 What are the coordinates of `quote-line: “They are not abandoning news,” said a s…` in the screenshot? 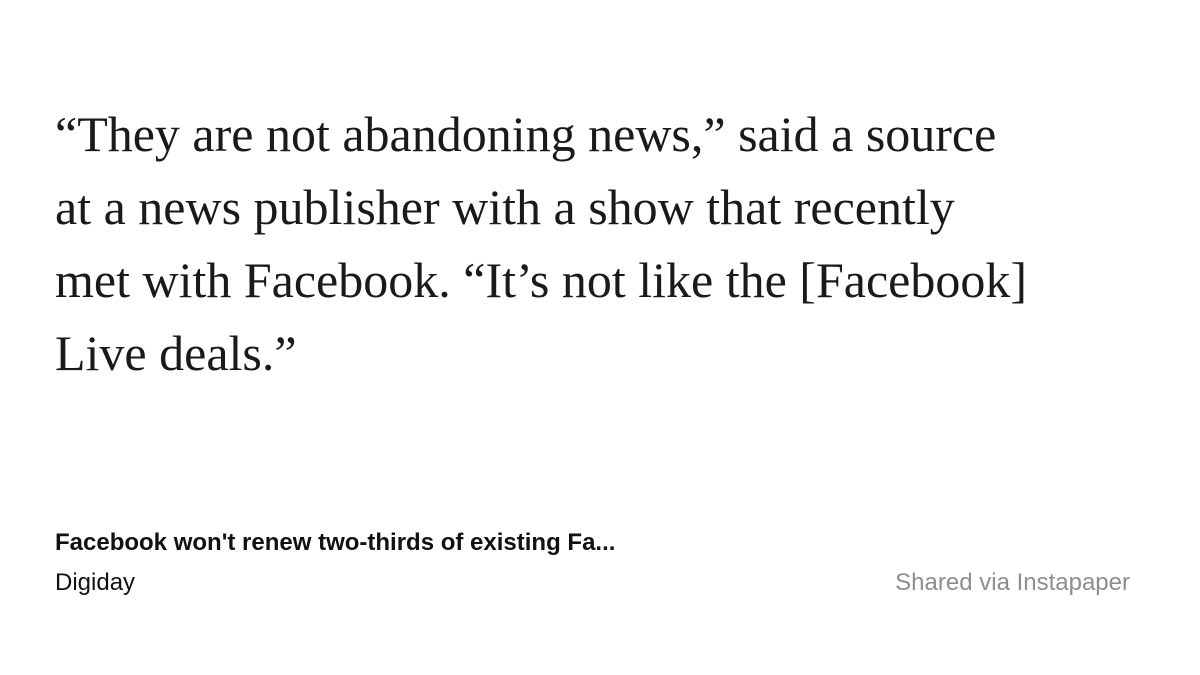 It's located at (526, 134).